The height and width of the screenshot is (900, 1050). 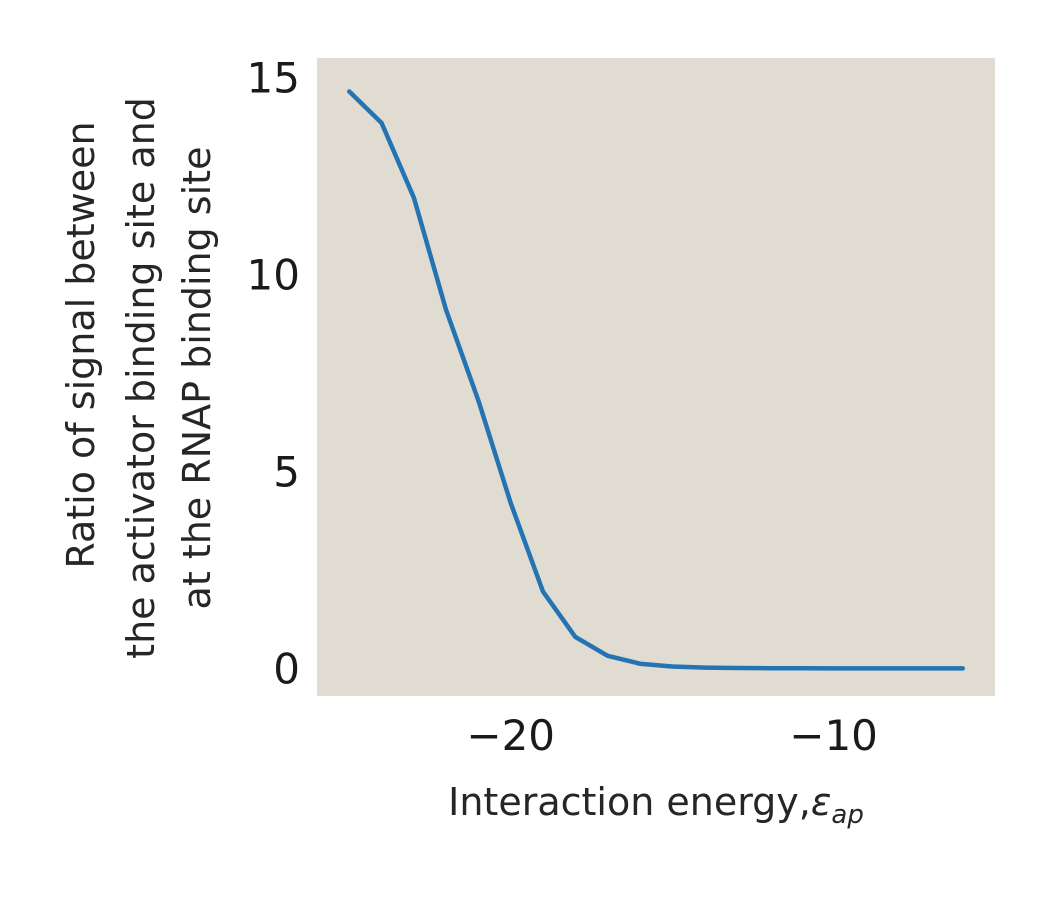 I want to click on y-tick-label: 10, so click(x=273, y=275).